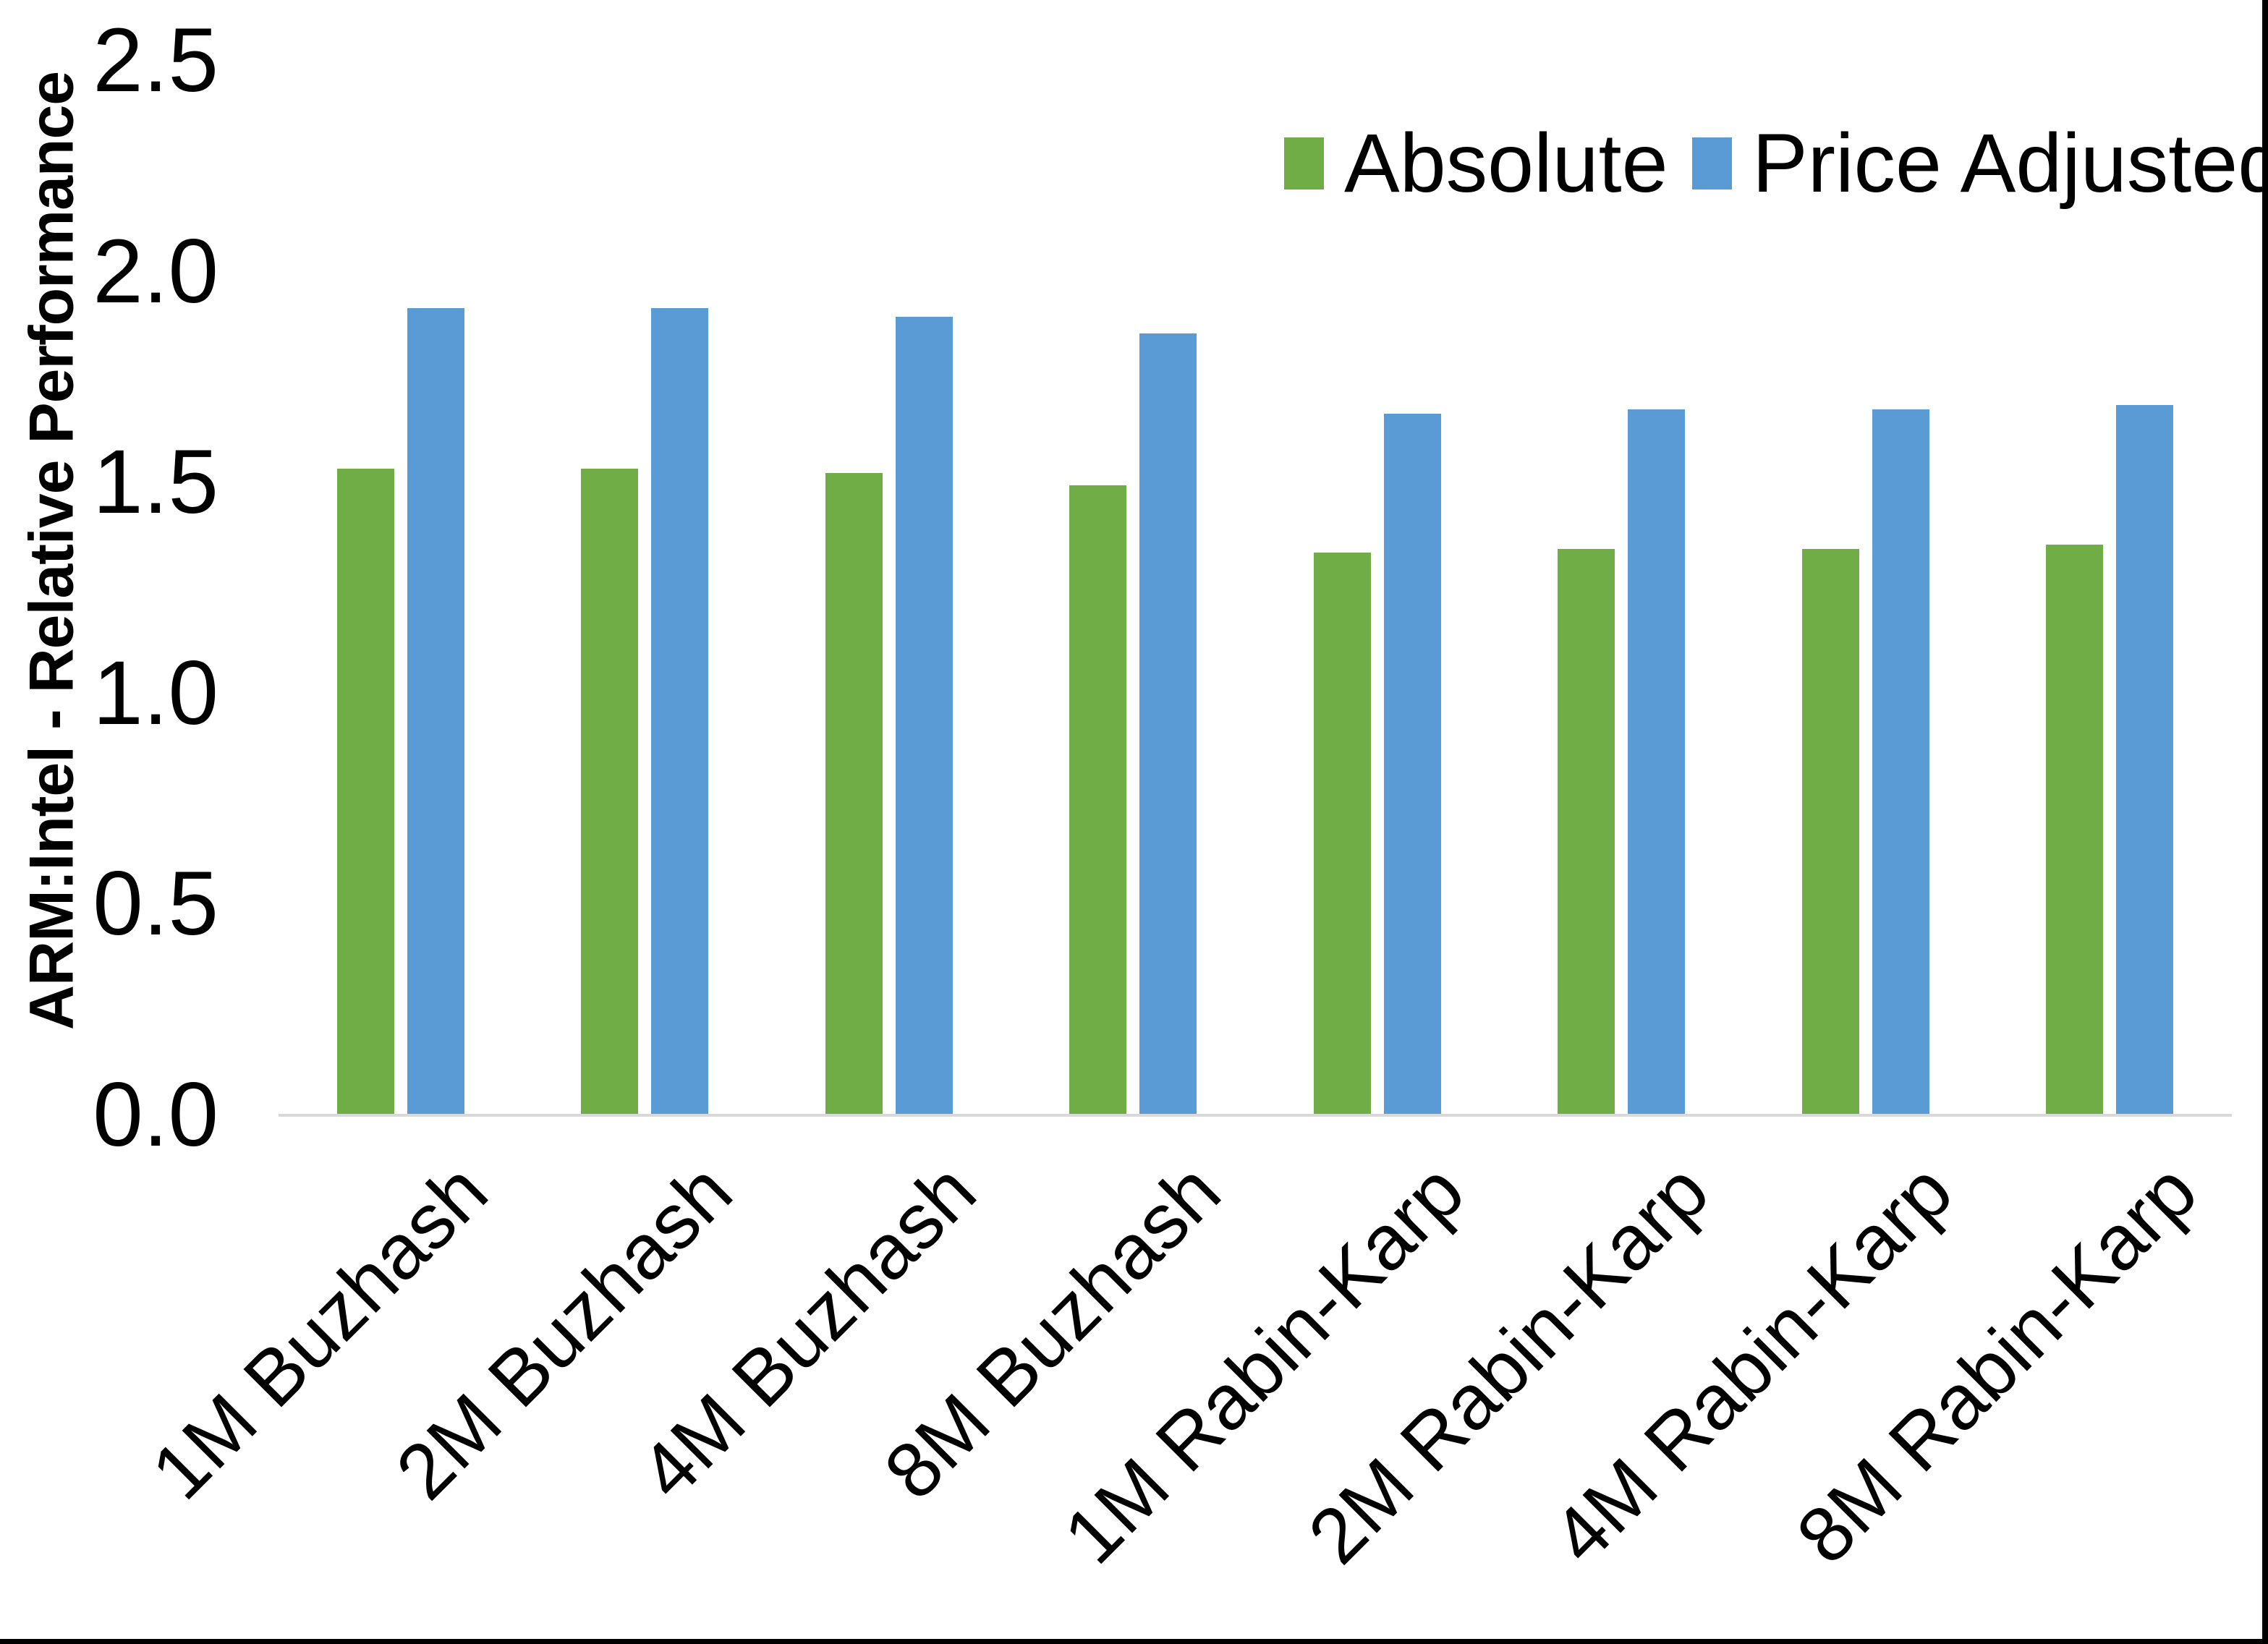 The height and width of the screenshot is (1644, 2268). I want to click on legend-label: Price Adjusted, so click(2010, 163).